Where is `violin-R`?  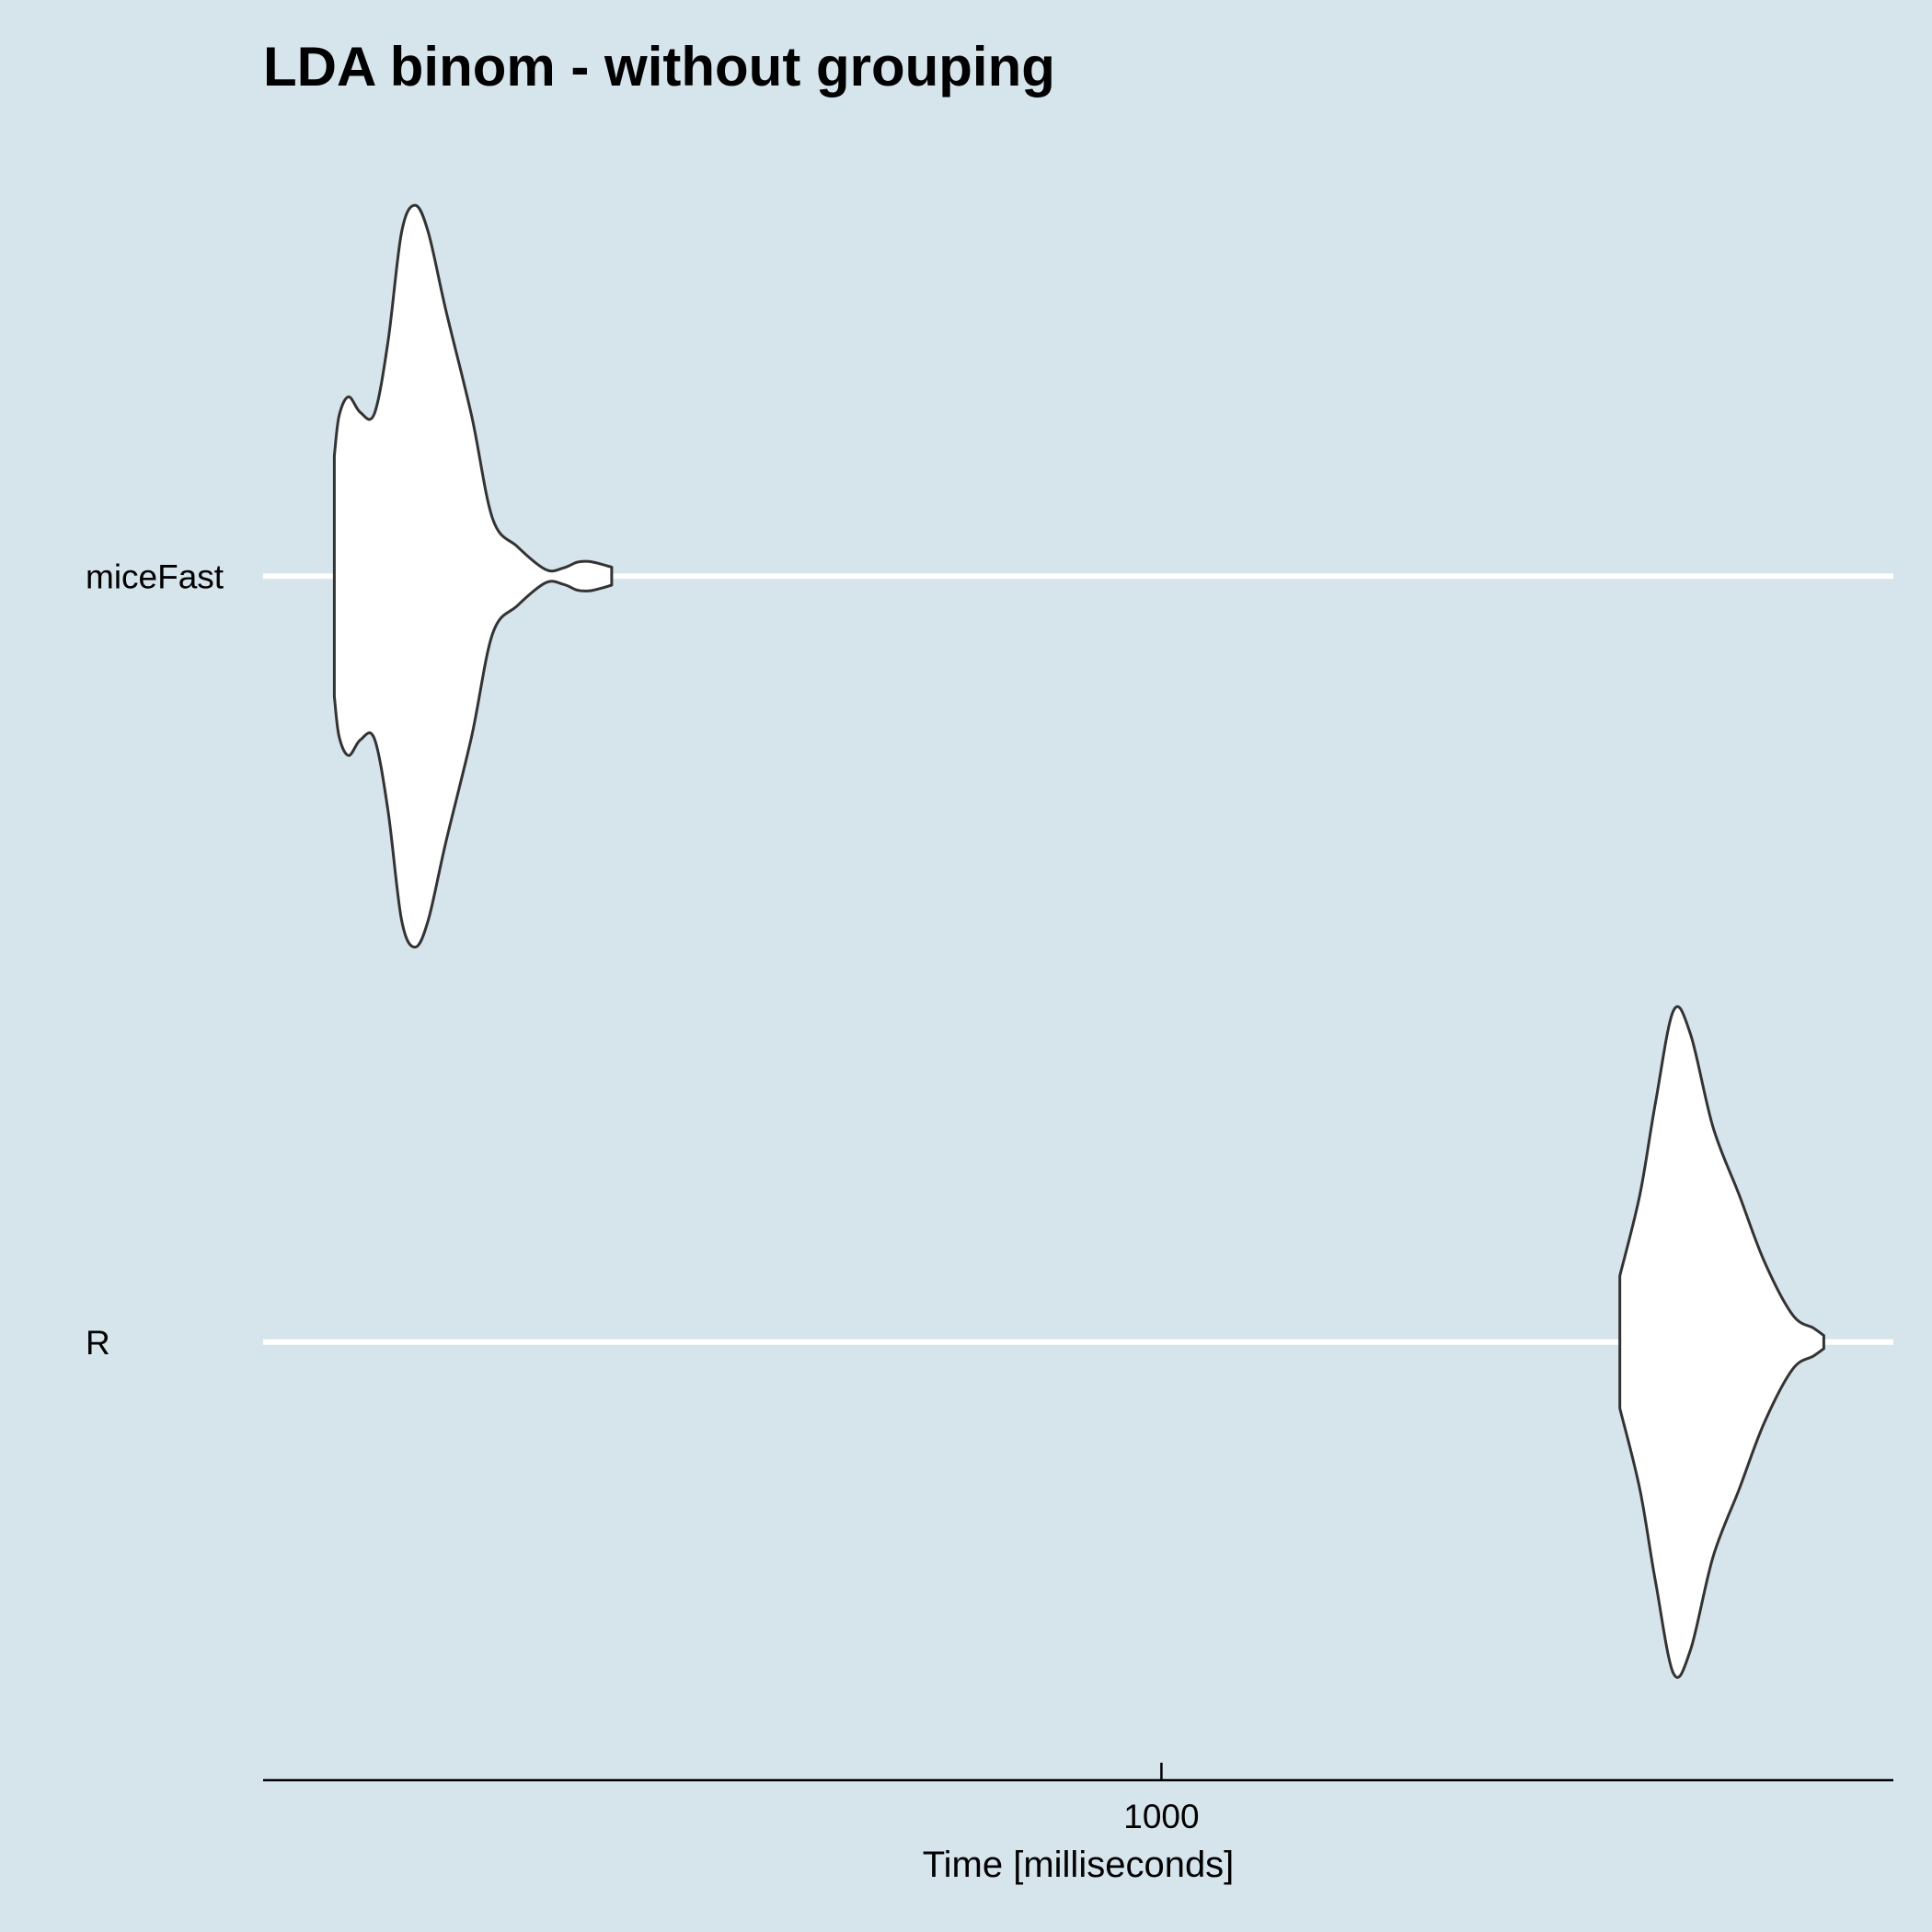
violin-R is located at coordinates (1721, 1342).